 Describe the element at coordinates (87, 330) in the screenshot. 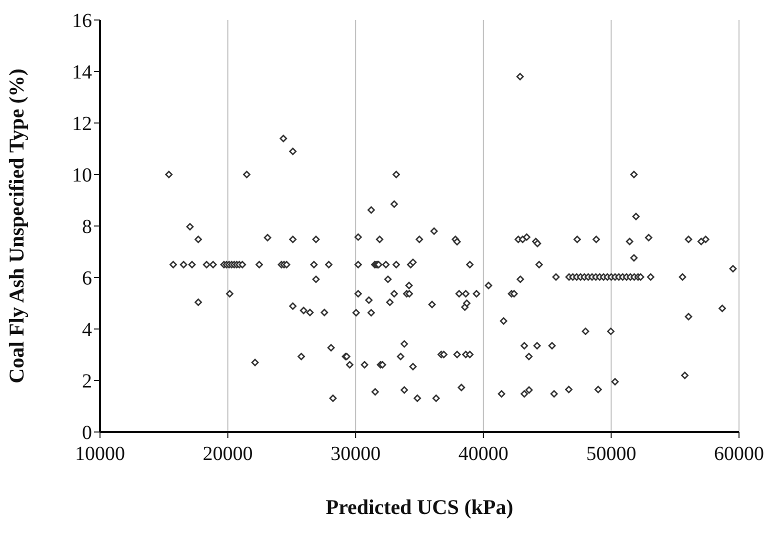

I see `y-tick-label: 4` at that location.